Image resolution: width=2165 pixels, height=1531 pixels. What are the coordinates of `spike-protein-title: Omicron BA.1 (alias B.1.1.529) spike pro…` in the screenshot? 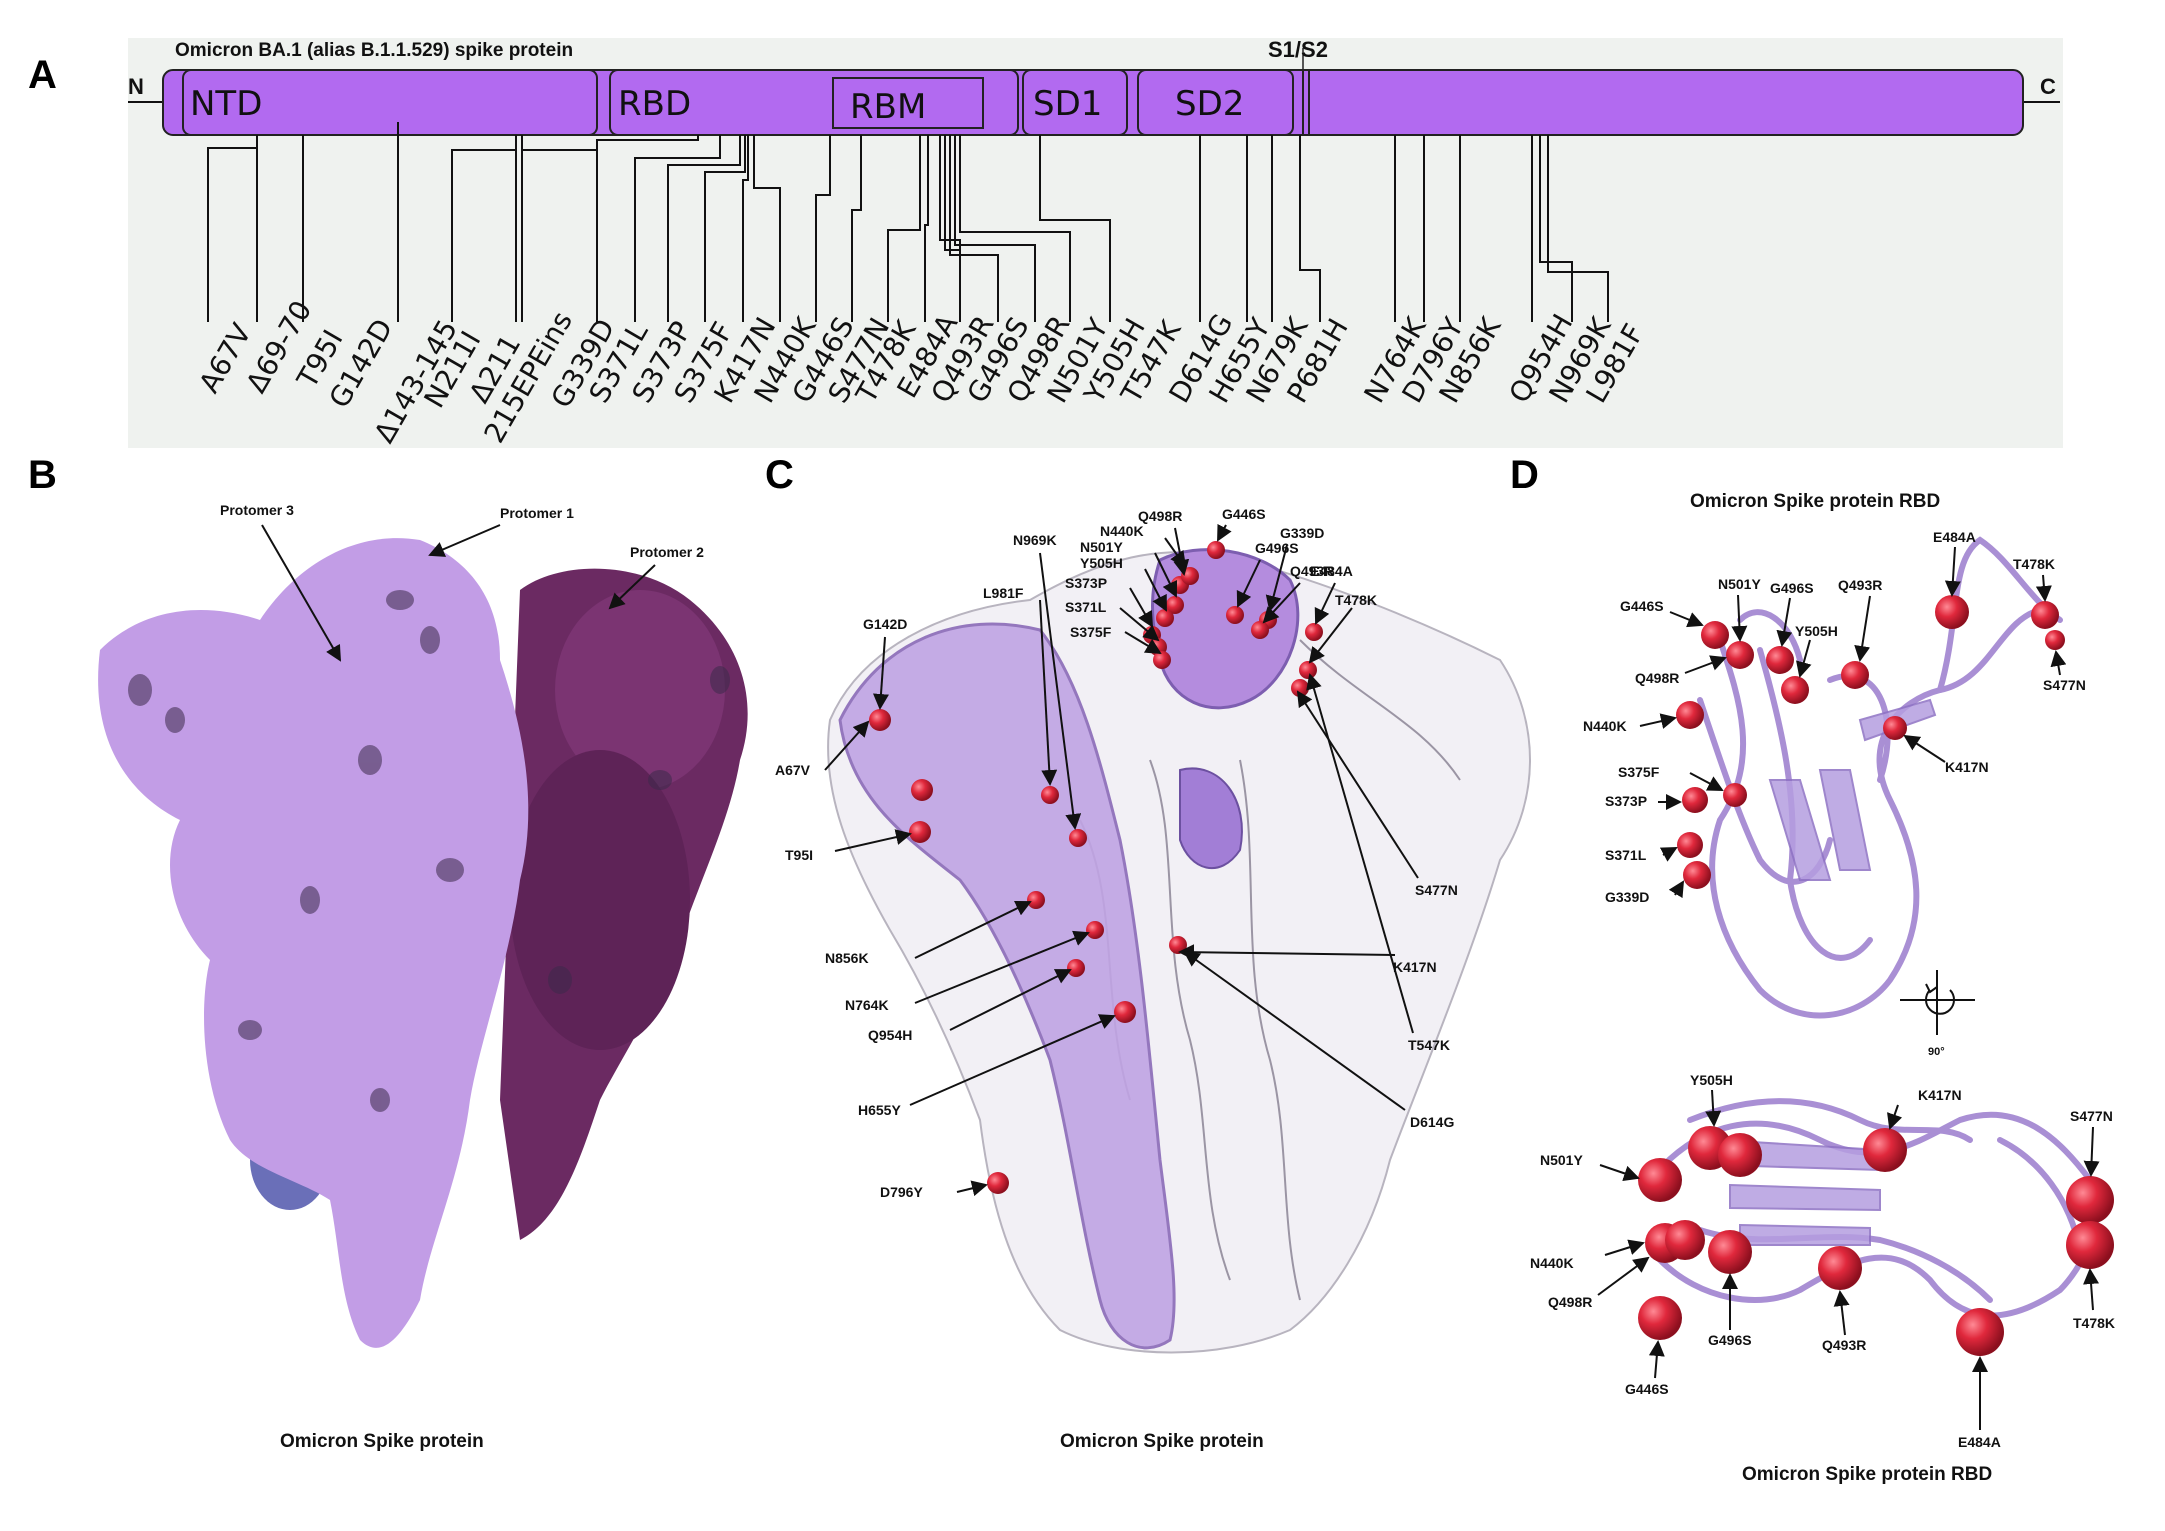 It's located at (374, 50).